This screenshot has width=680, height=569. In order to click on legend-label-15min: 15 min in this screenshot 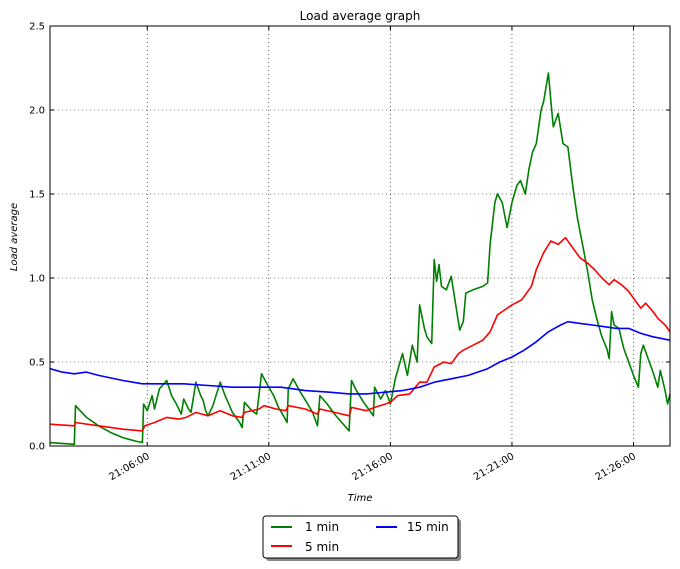, I will do `click(428, 527)`.